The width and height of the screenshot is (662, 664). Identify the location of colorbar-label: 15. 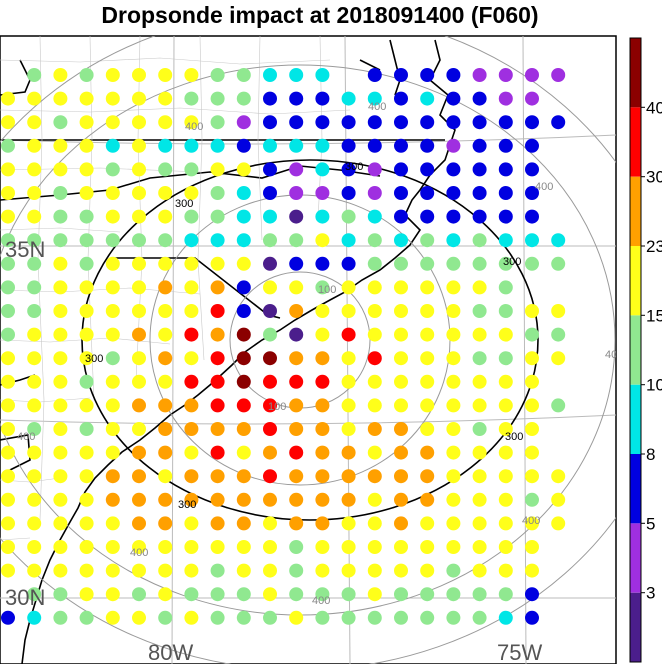
(654, 315).